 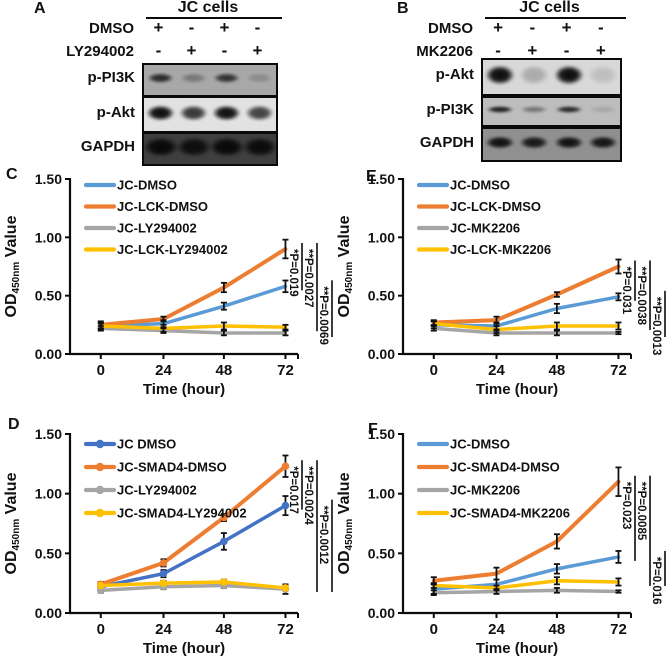 I want to click on svg-text: JC DMSO, so click(x=146, y=444).